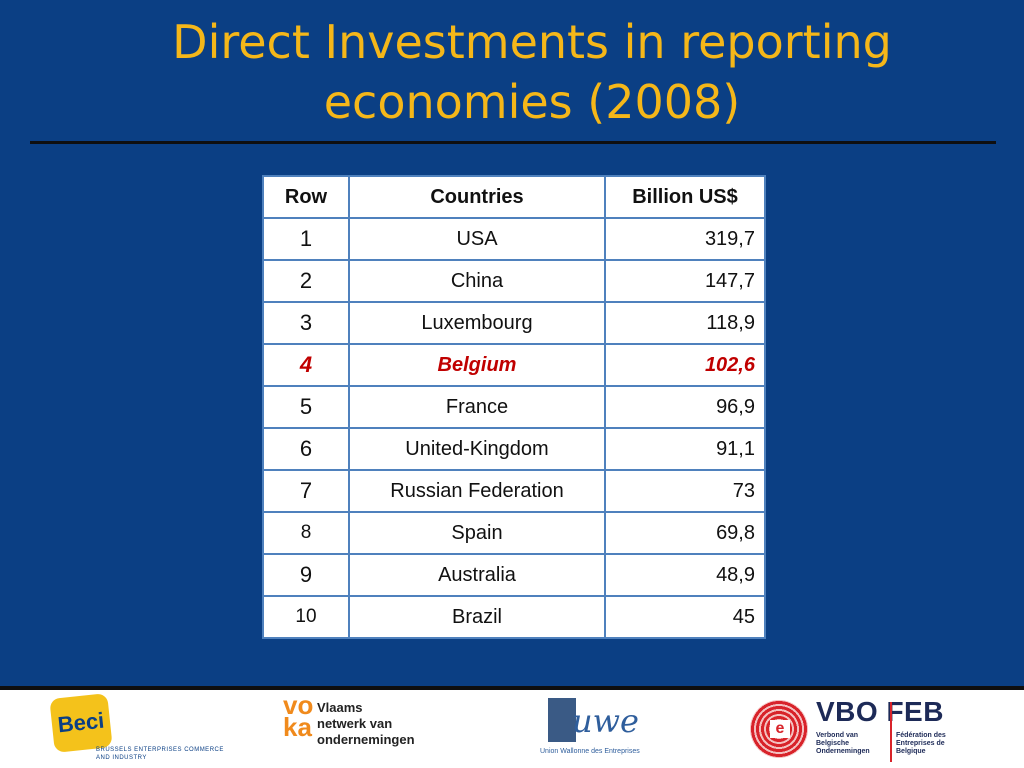 The width and height of the screenshot is (1024, 768). What do you see at coordinates (685, 491) in the screenshot?
I see `investment-value: 73` at bounding box center [685, 491].